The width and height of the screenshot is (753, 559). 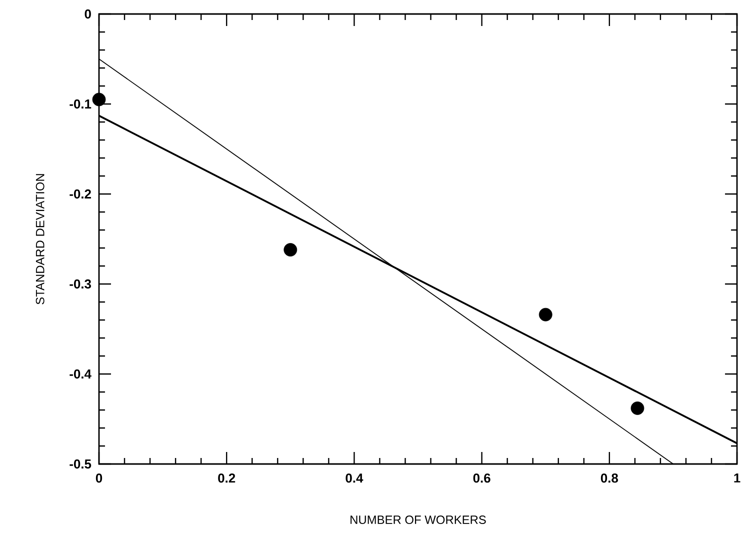 What do you see at coordinates (81, 104) in the screenshot?
I see `y-tick-label: -0.1` at bounding box center [81, 104].